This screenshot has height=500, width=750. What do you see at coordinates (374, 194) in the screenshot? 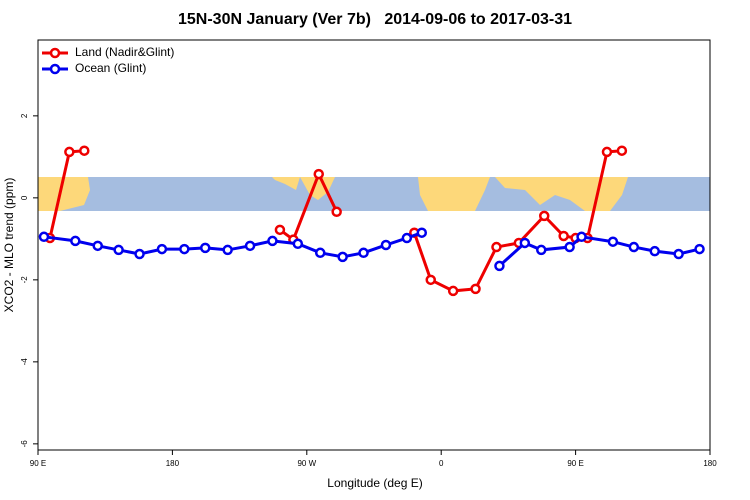
I see `map-band` at bounding box center [374, 194].